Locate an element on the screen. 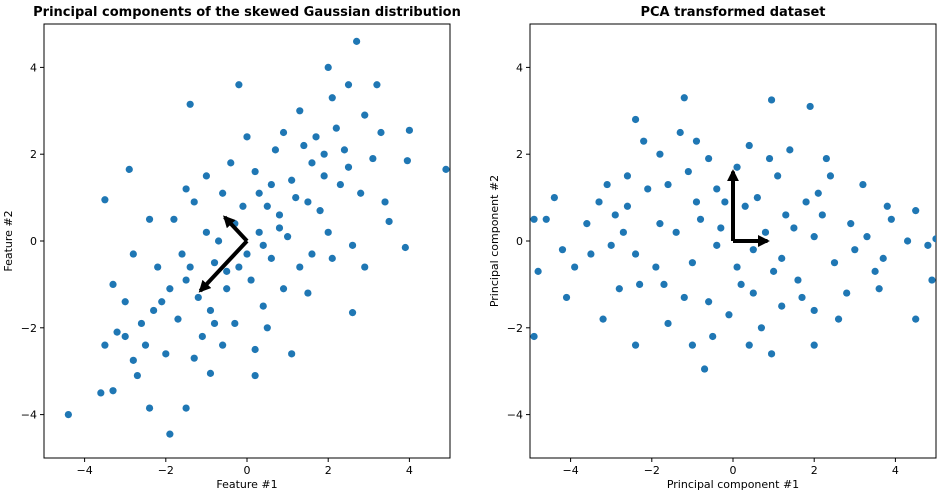 This screenshot has width=942, height=496. left-x-ticks: −4 −2 0 2 4 is located at coordinates (244, 467).